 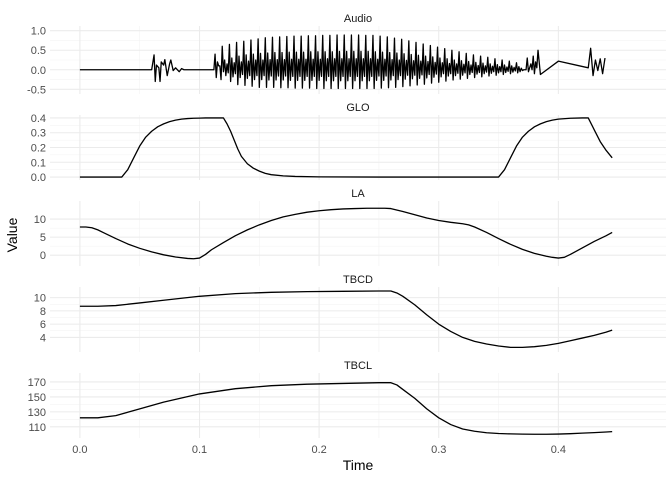 I want to click on panel-title: TBCD, so click(x=358, y=280).